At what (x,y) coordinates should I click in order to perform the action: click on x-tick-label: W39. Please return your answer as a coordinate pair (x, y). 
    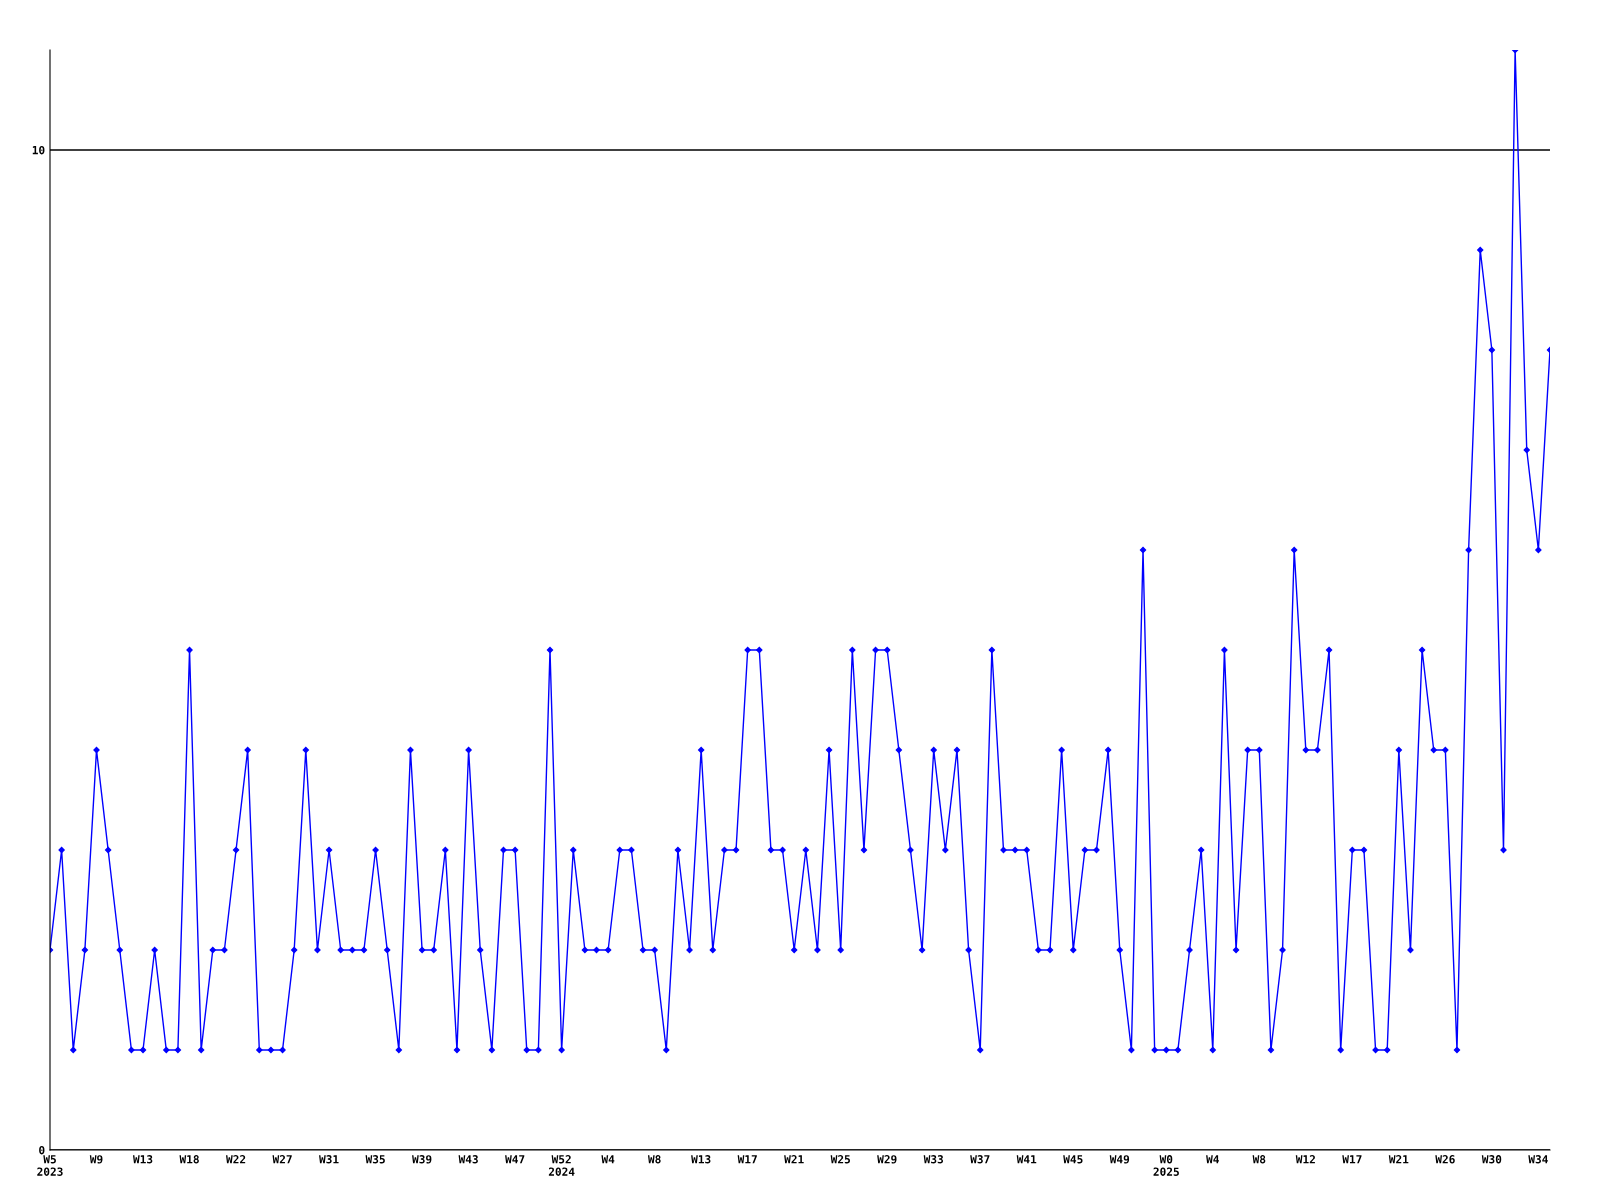
    Looking at the image, I should click on (422, 1159).